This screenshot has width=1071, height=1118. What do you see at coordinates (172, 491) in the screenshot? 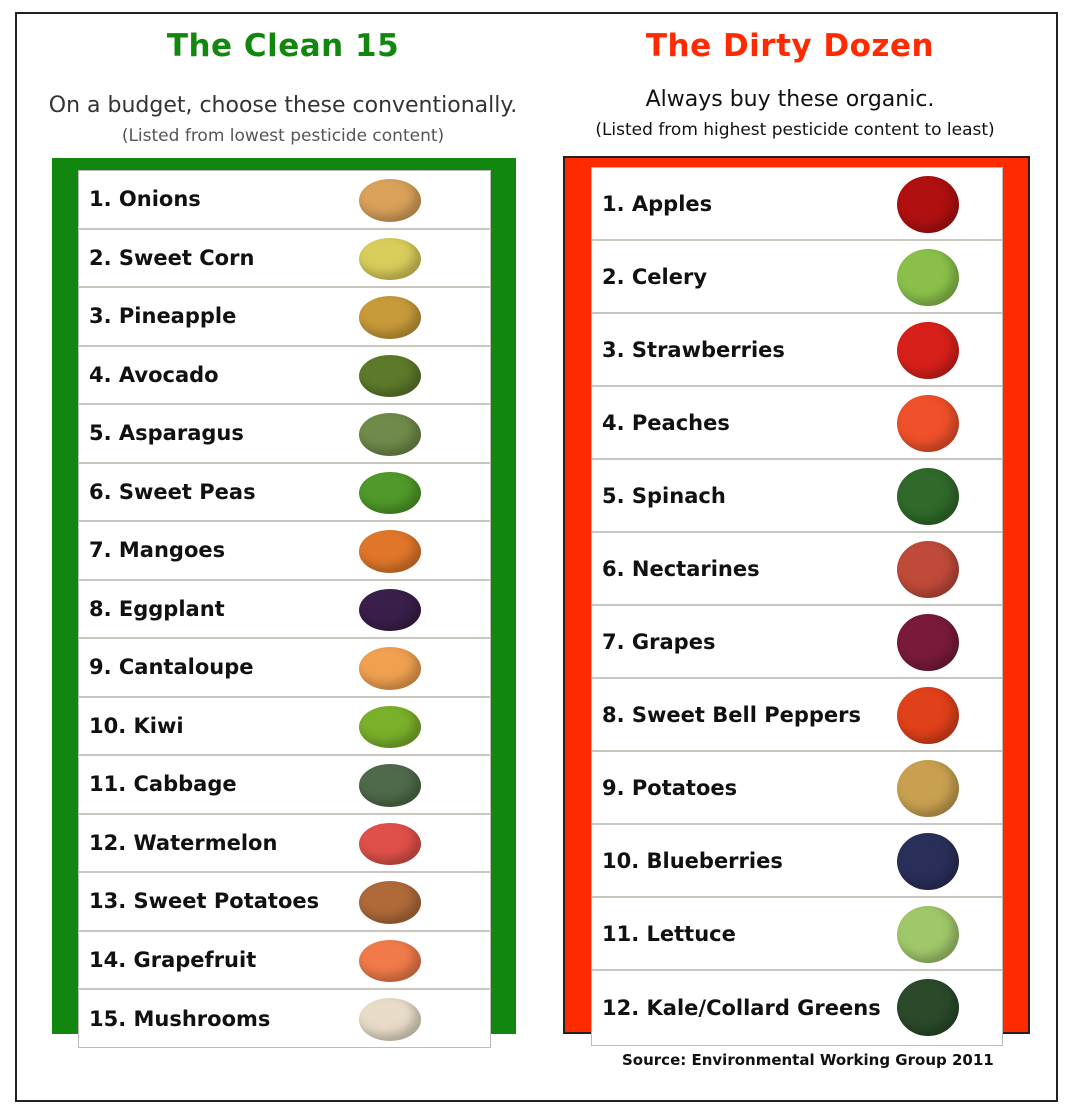
I see `item-label: 6. Sweet Peas` at bounding box center [172, 491].